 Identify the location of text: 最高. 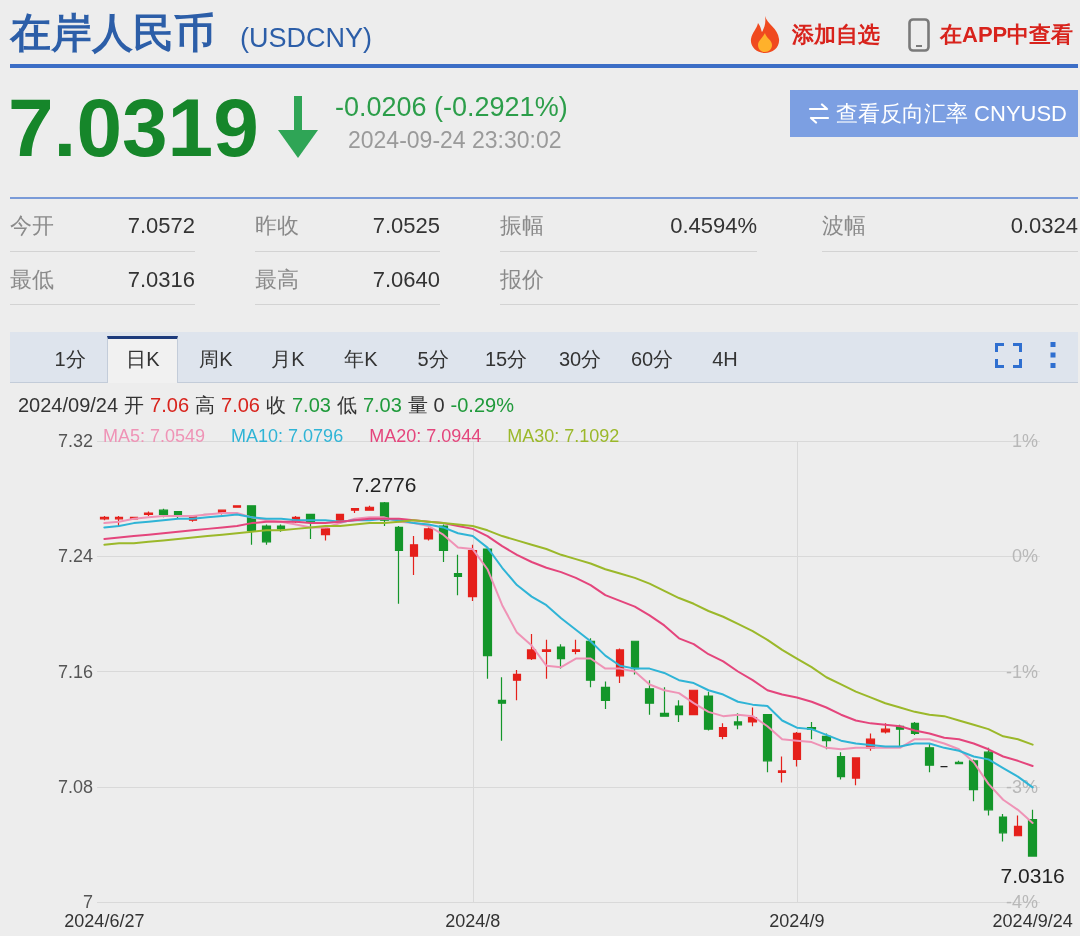
(277, 279).